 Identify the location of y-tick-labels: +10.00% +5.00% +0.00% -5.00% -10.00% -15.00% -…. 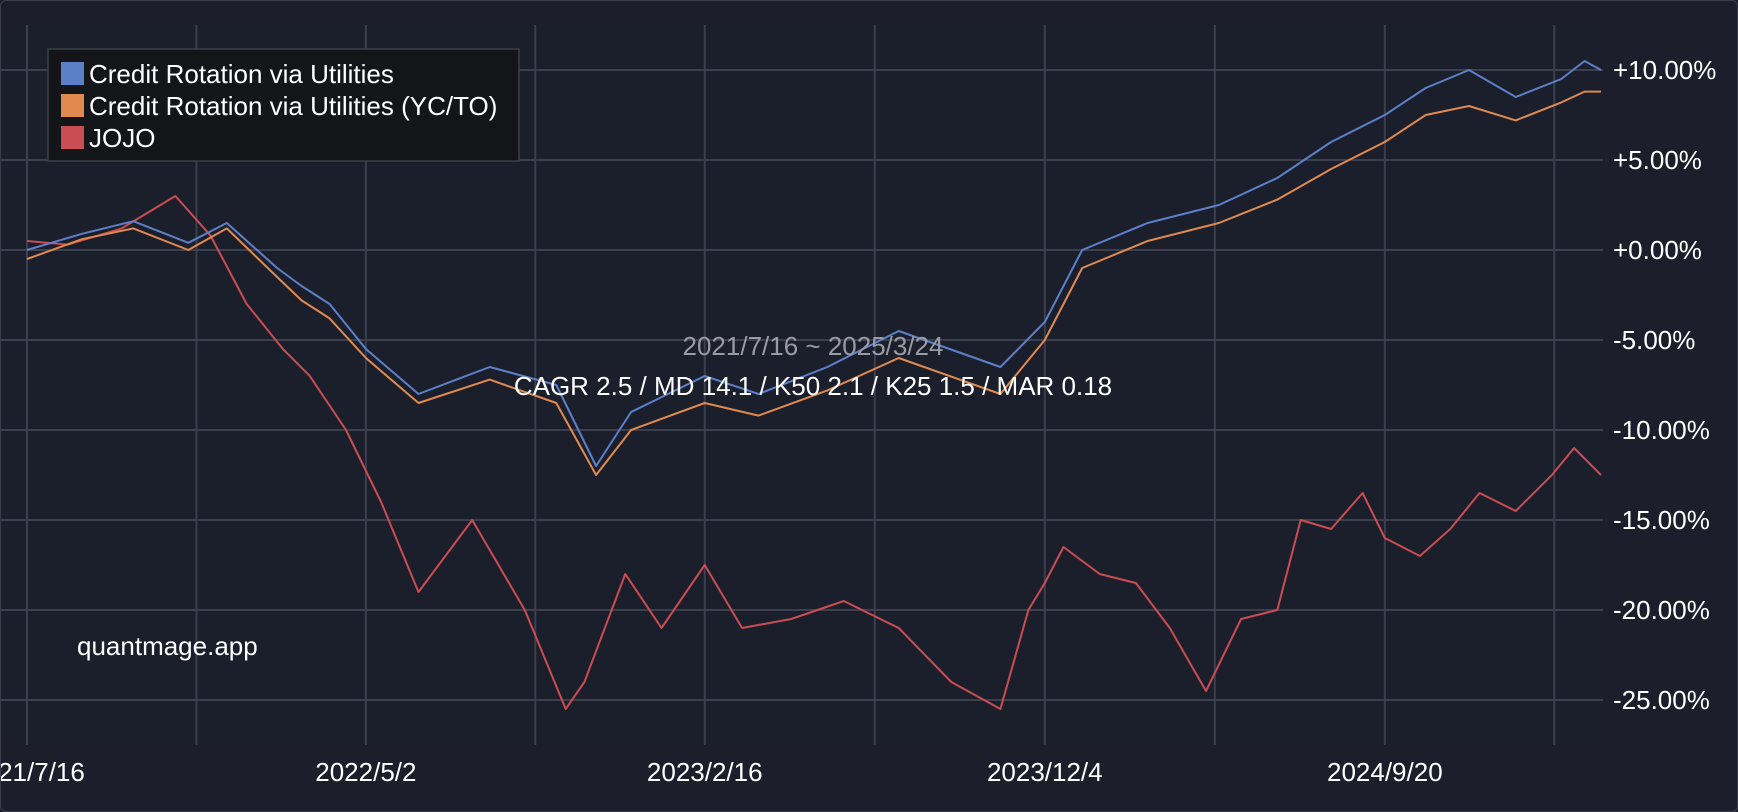
(1664, 385).